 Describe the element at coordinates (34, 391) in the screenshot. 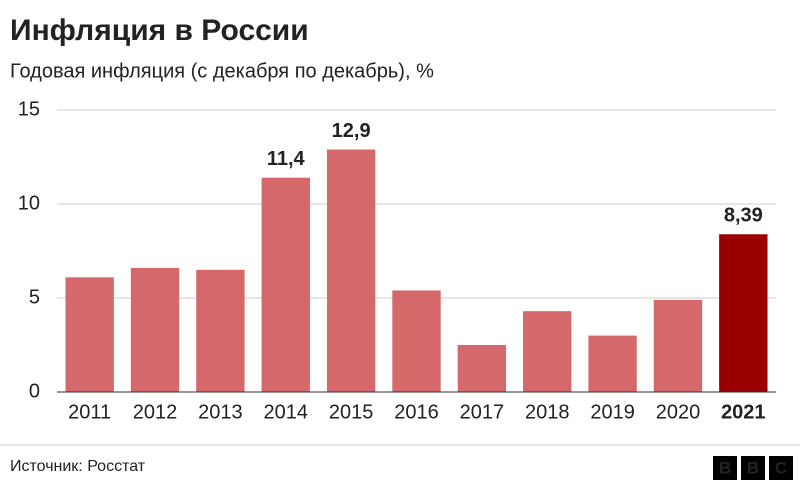

I see `y-tick-label: 0` at that location.